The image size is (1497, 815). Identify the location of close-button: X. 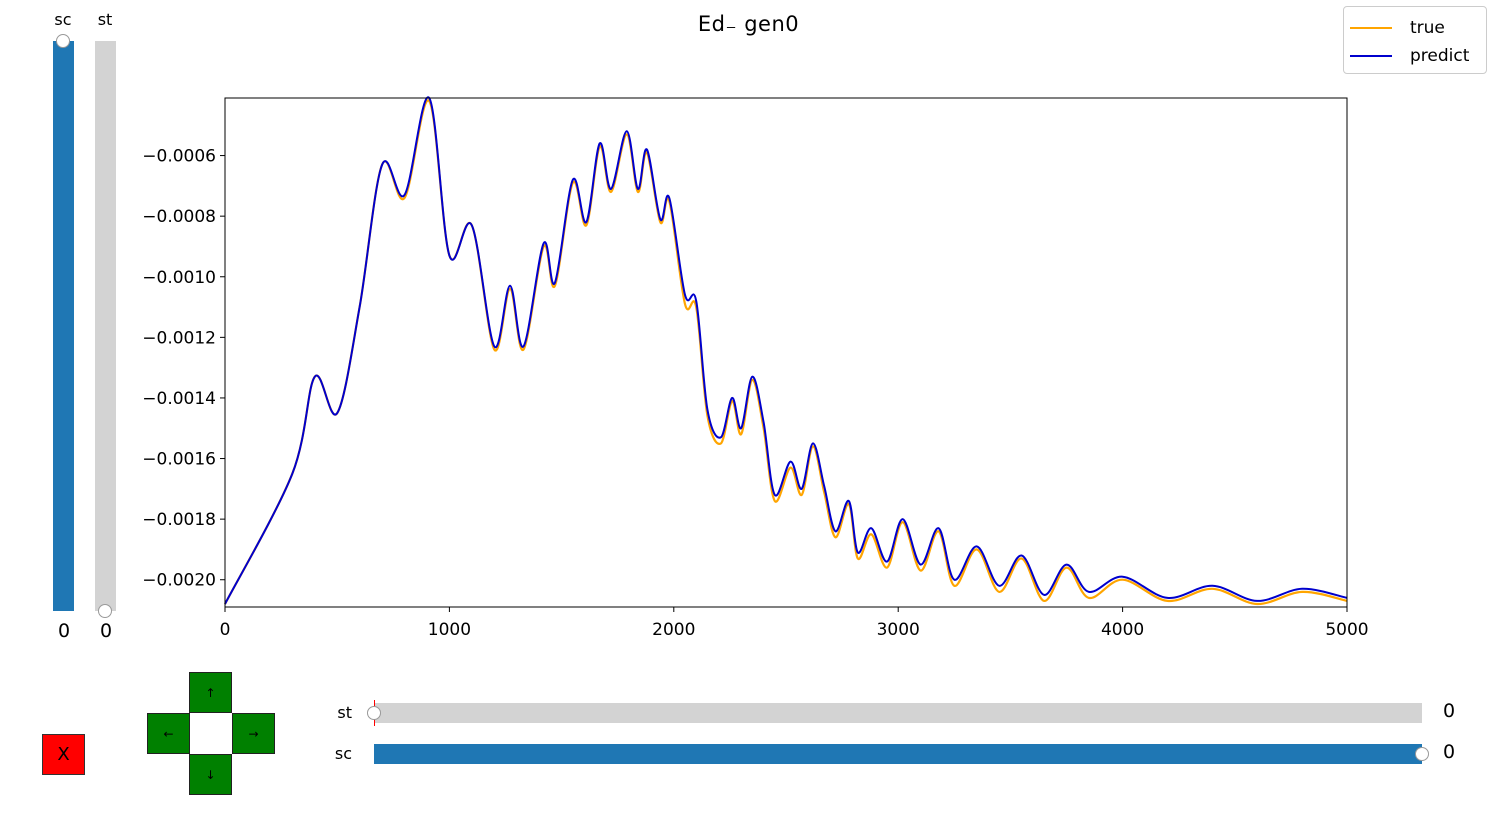
(63, 754).